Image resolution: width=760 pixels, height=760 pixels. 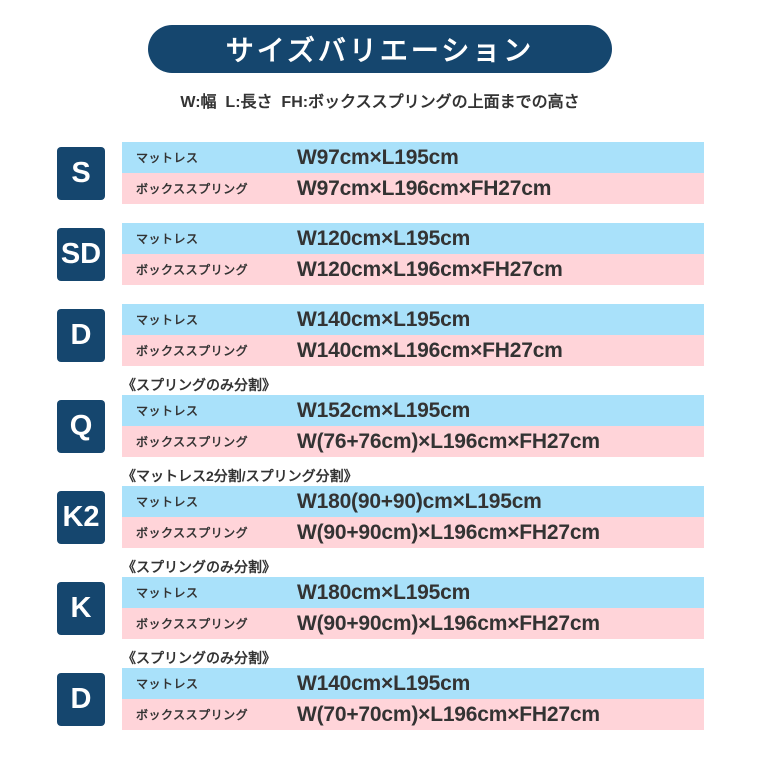 What do you see at coordinates (430, 350) in the screenshot?
I see `boxspring-size-value: W140cm×L196cm×FH27cm` at bounding box center [430, 350].